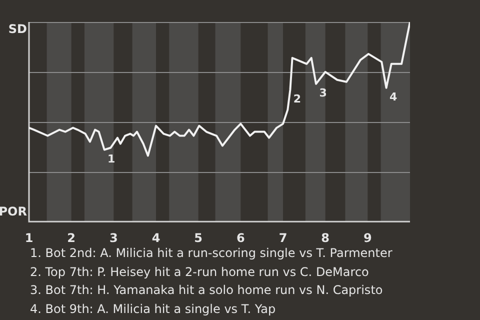 The width and height of the screenshot is (480, 320). I want to click on x-tick-label: 7, so click(283, 237).